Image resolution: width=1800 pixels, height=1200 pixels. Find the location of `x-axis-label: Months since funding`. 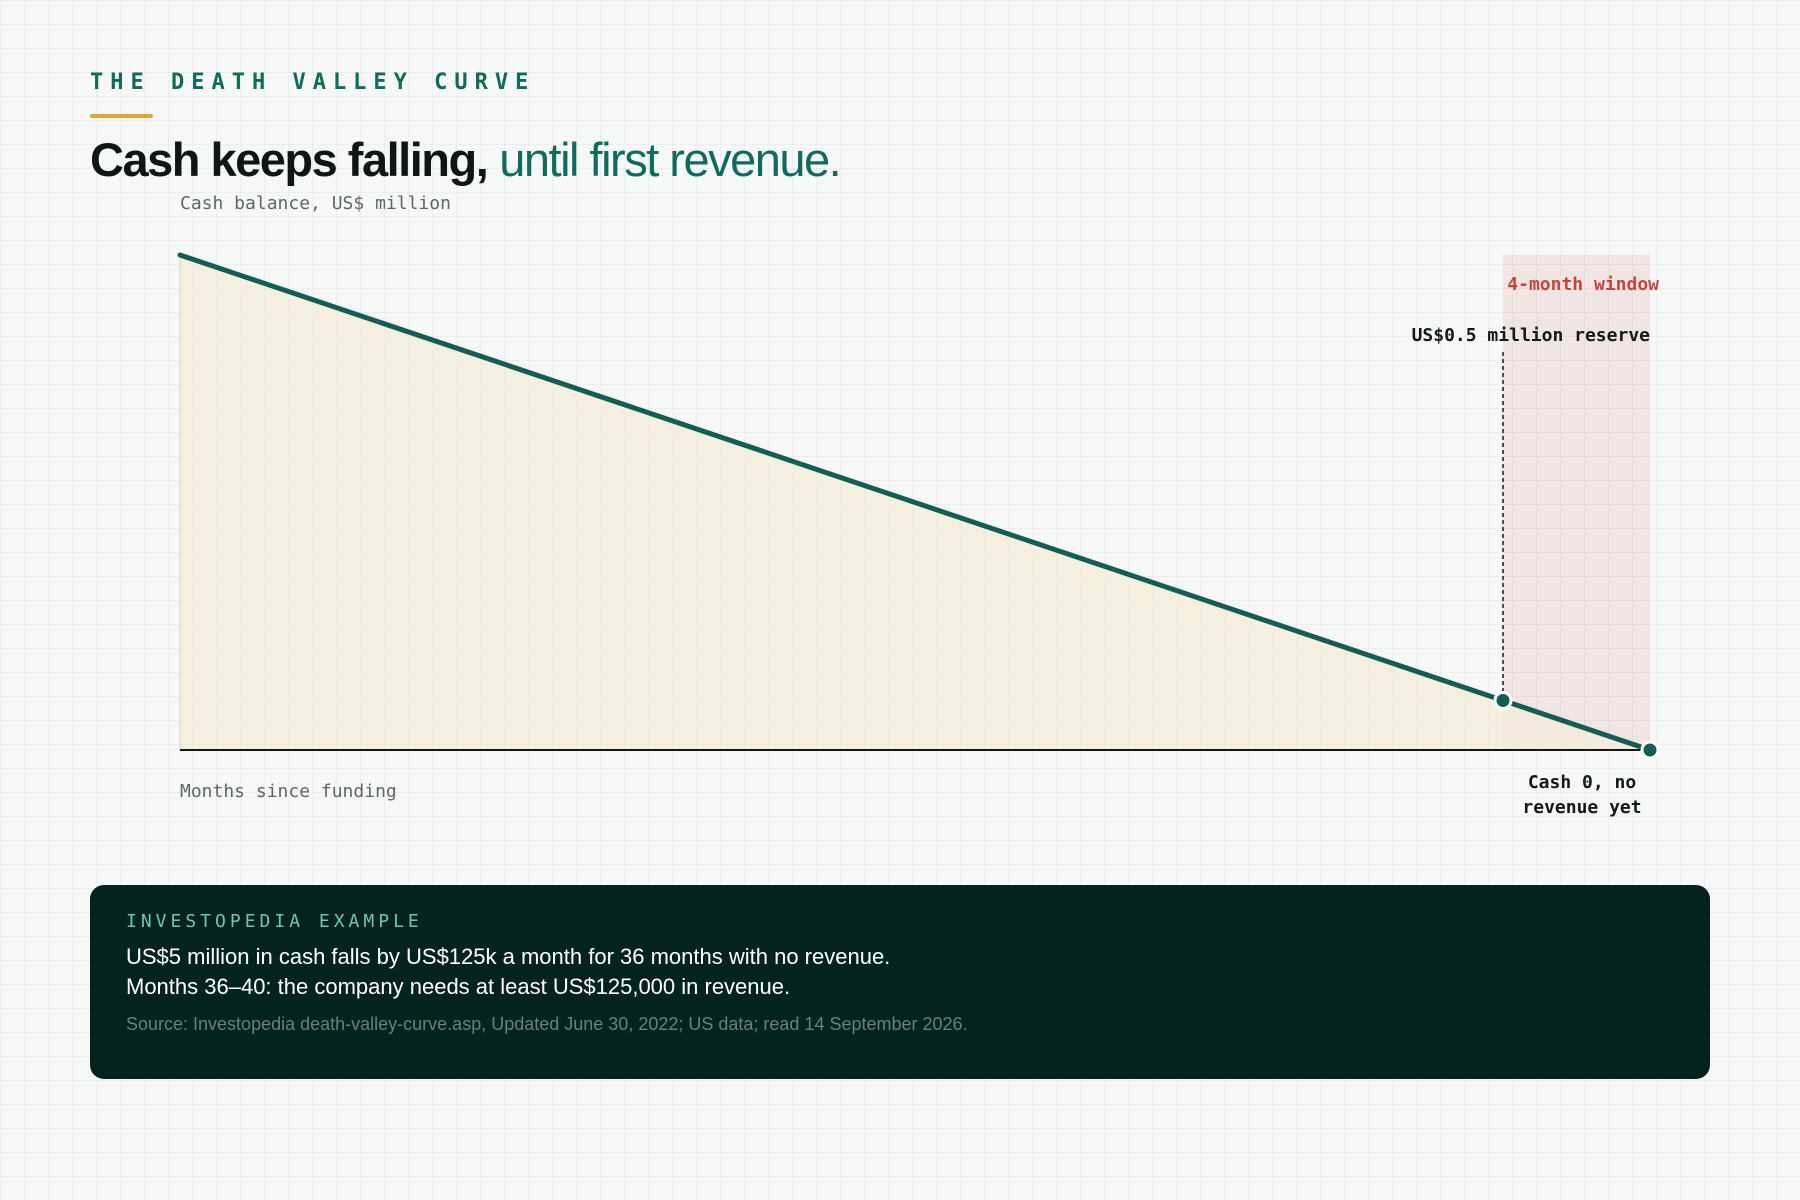

x-axis-label: Months since funding is located at coordinates (288, 791).